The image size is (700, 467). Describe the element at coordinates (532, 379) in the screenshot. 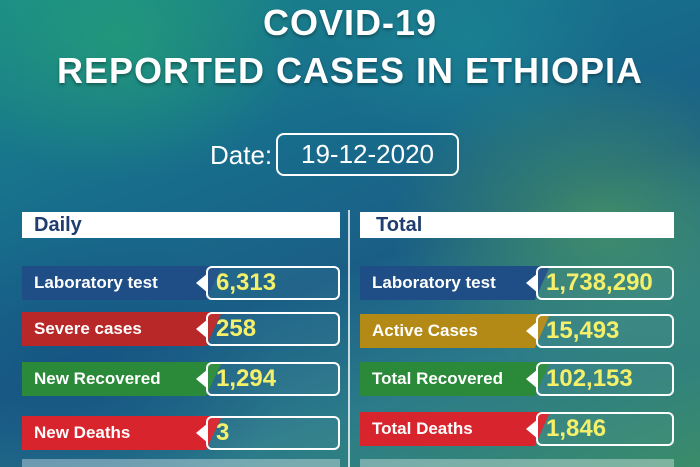

I see `total-recovered-arrow-icon` at that location.